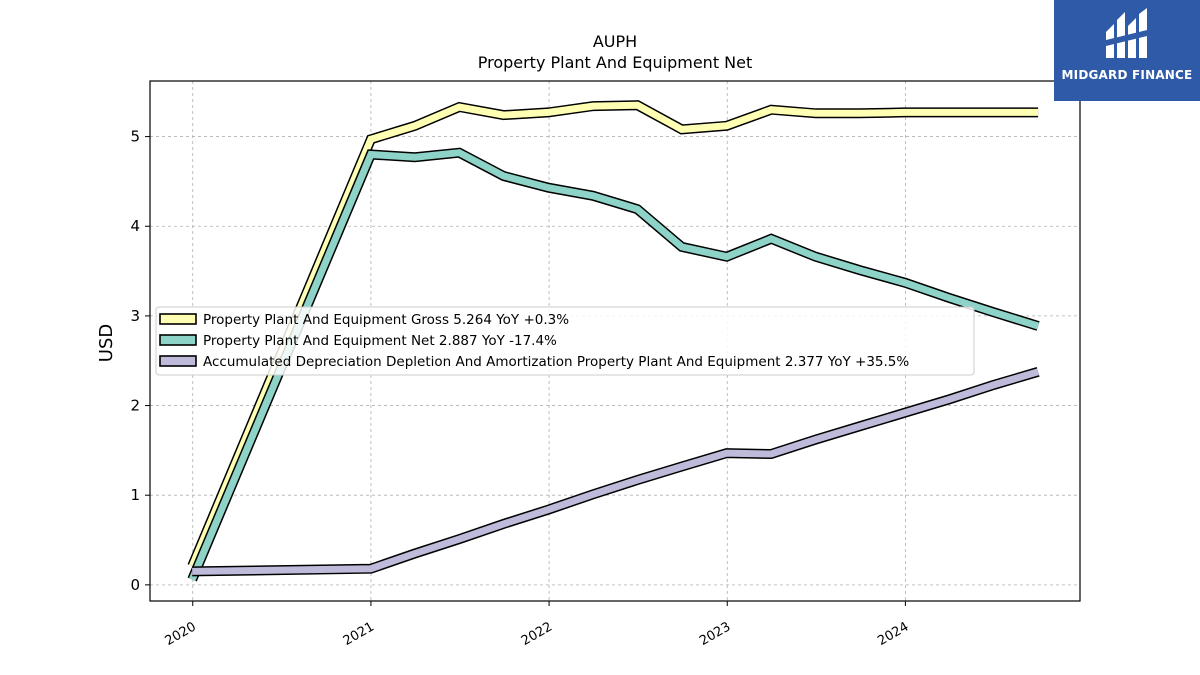  What do you see at coordinates (181, 634) in the screenshot?
I see `x-tick-label: 2020` at bounding box center [181, 634].